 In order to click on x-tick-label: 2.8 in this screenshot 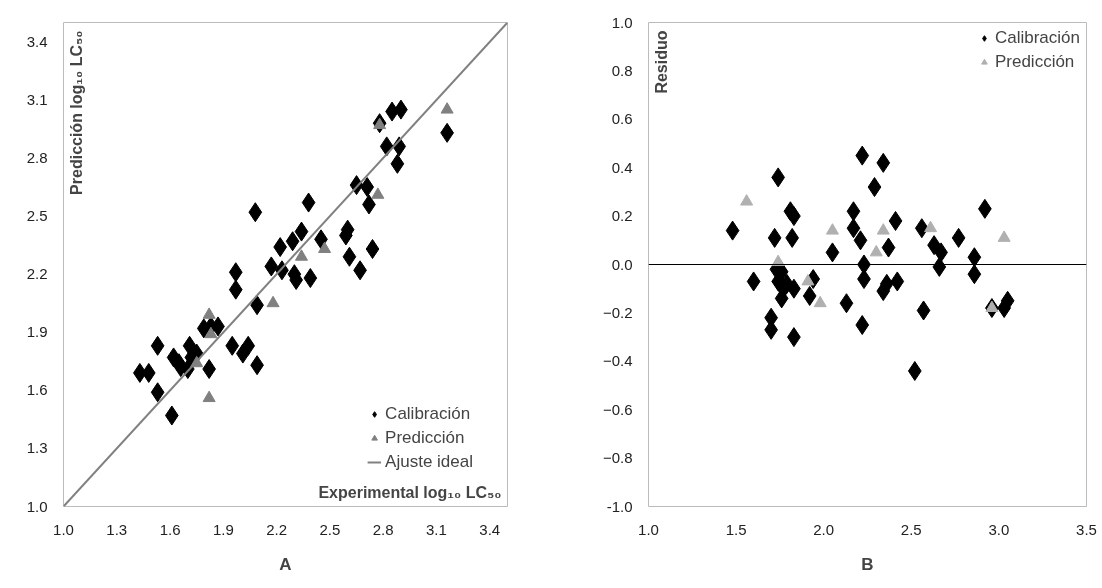, I will do `click(383, 529)`.